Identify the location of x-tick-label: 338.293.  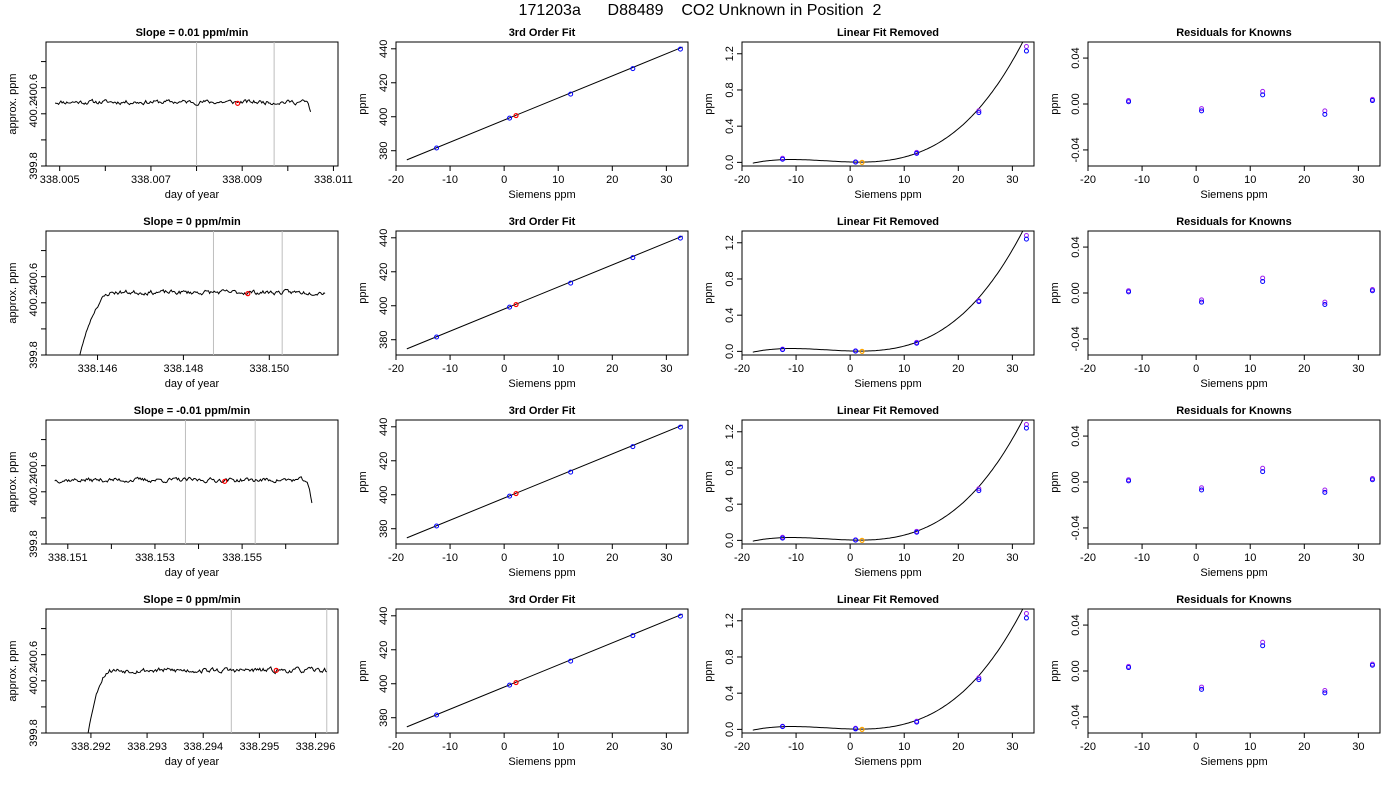
(147, 747).